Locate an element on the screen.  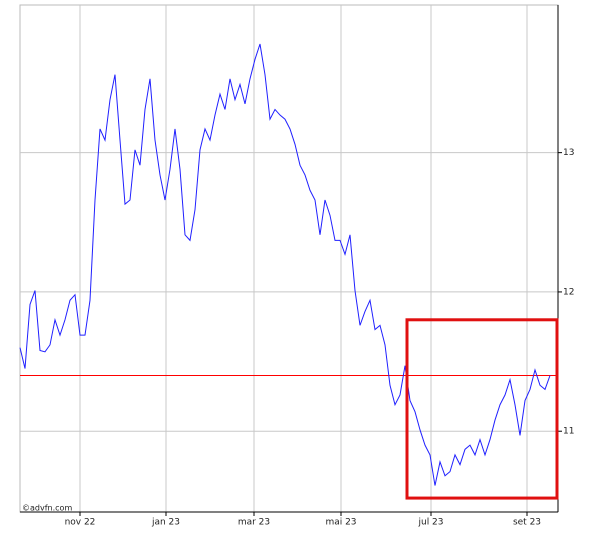
y-tick-label: 11 is located at coordinates (568, 432).